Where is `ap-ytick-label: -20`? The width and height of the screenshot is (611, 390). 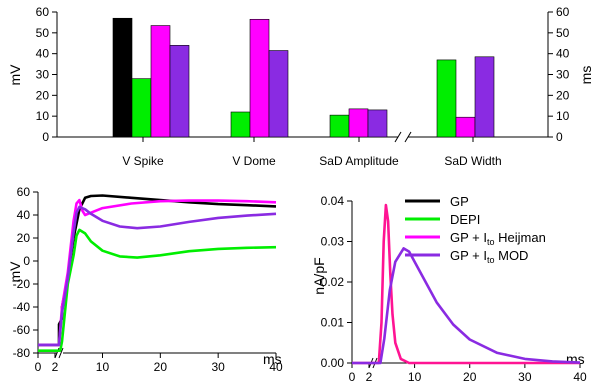
ap-ytick-label: -20 is located at coordinates (22, 284).